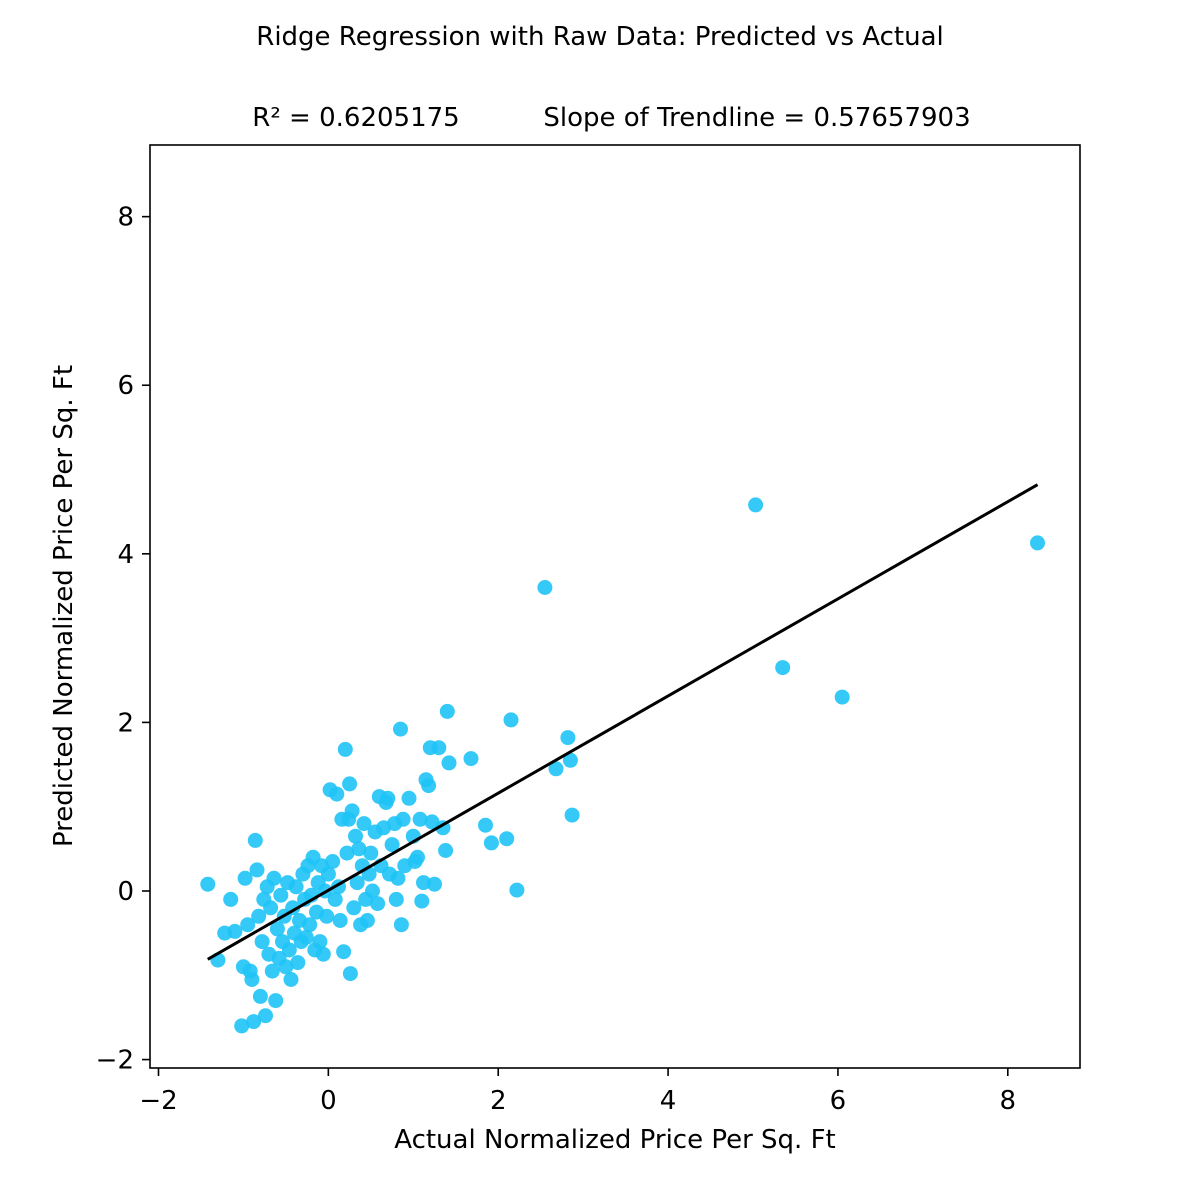 Image resolution: width=1200 pixels, height=1200 pixels. What do you see at coordinates (328, 1101) in the screenshot?
I see `x-tick-label-1: 0` at bounding box center [328, 1101].